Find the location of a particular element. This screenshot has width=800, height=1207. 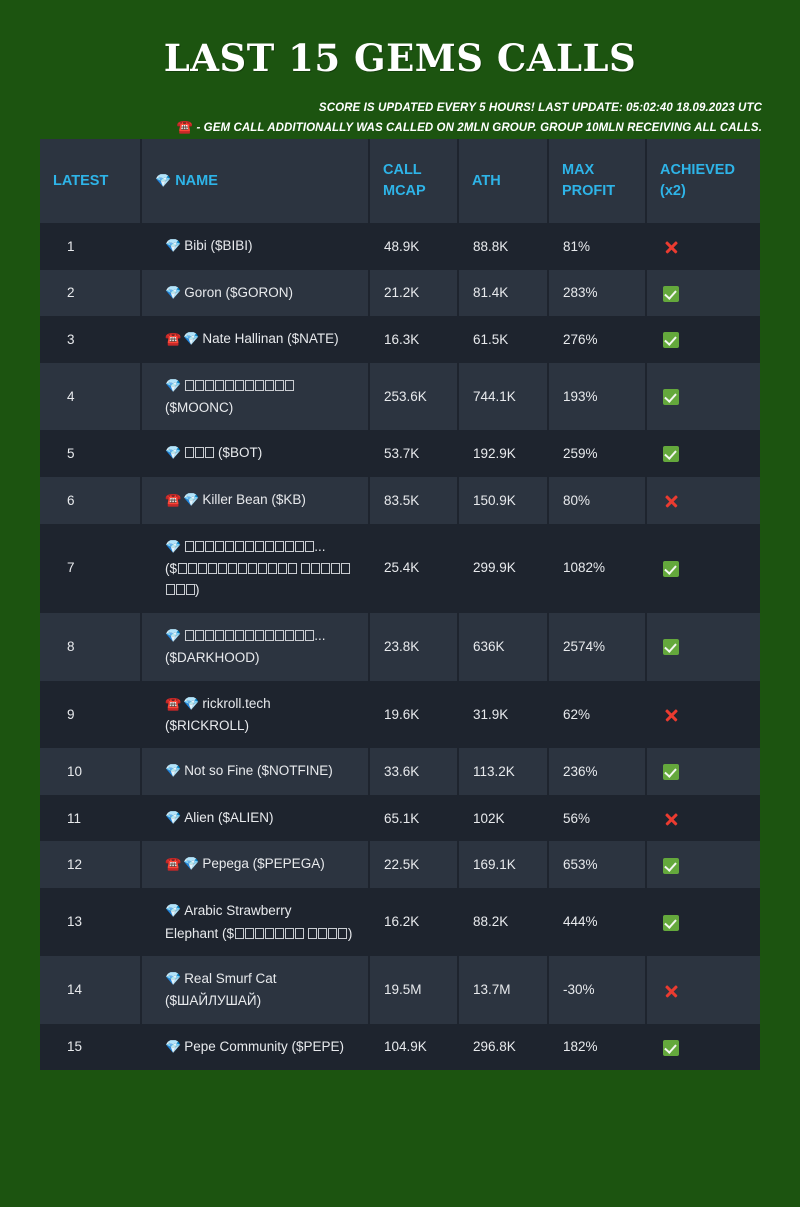

name-text: Bibi ($BIBI) is located at coordinates (218, 245).